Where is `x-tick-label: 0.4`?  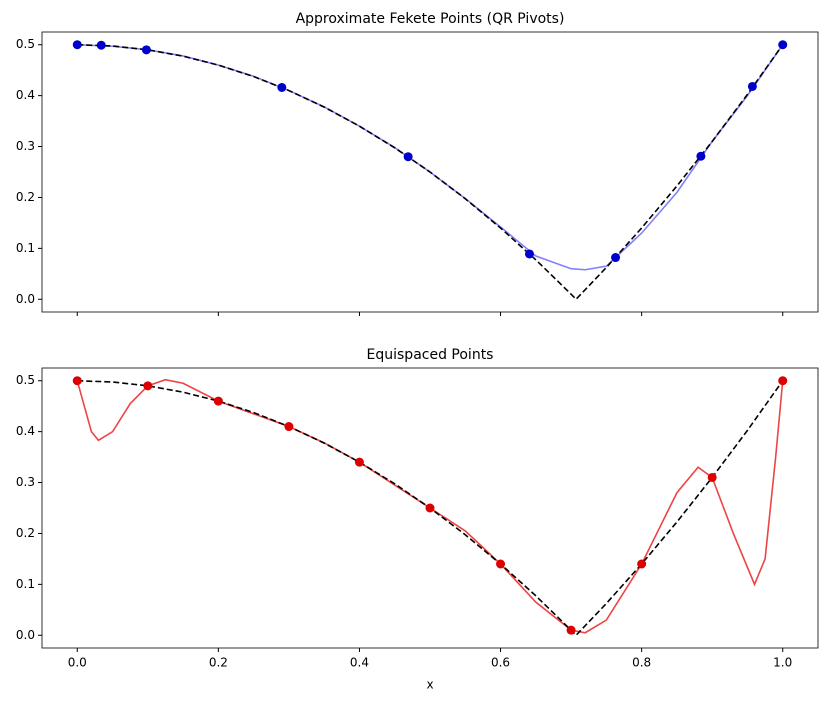
x-tick-label: 0.4 is located at coordinates (359, 663).